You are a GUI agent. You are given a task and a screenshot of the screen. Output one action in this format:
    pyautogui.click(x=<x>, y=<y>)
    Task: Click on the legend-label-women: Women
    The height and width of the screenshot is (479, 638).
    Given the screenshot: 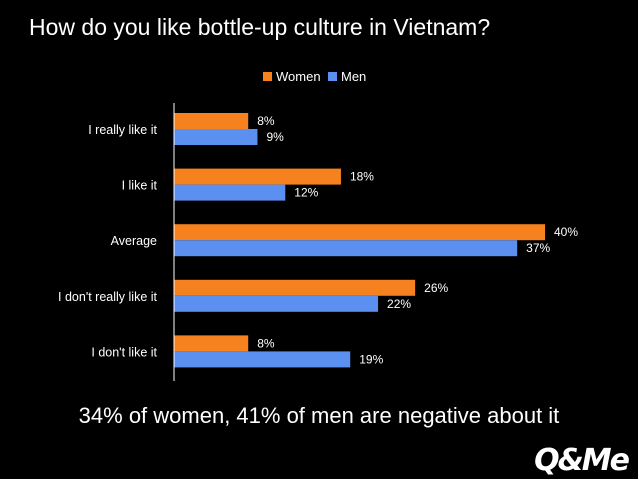 What is the action you would take?
    pyautogui.click(x=298, y=76)
    